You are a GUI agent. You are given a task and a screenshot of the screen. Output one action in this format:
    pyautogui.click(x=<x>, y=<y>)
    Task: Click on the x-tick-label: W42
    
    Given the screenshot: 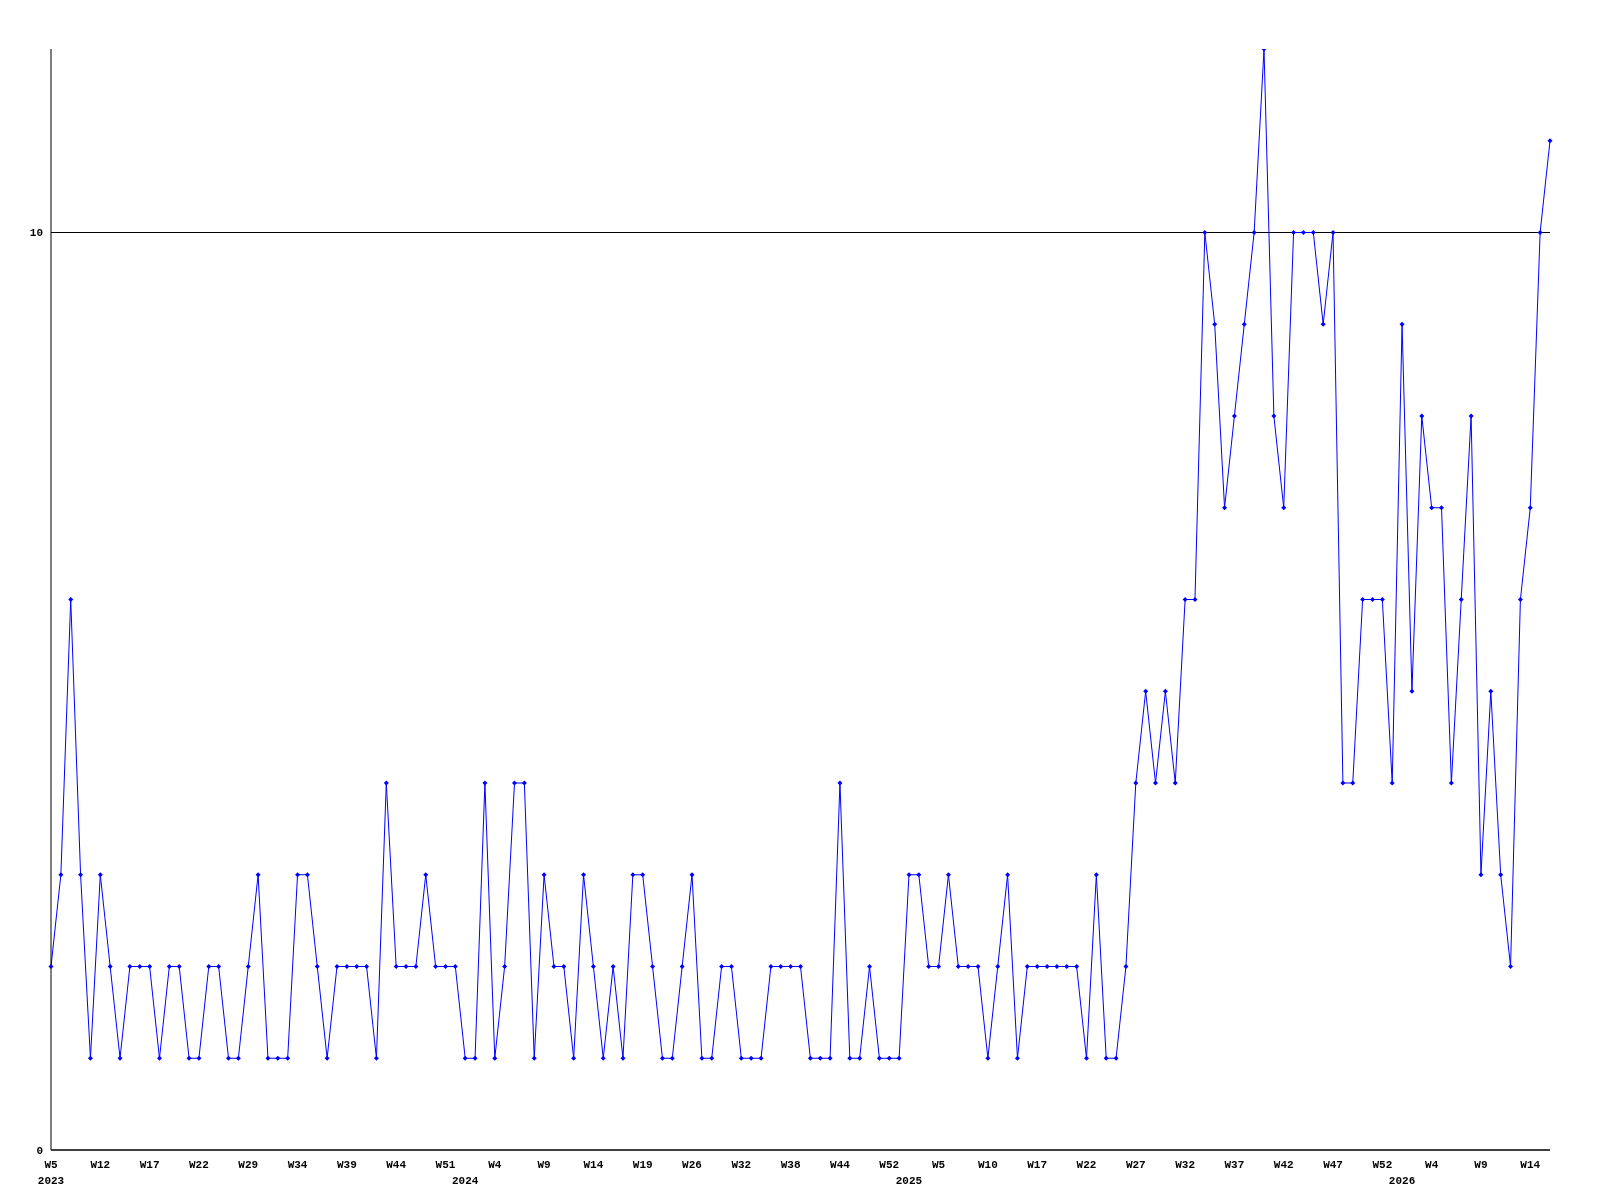 What is the action you would take?
    pyautogui.click(x=1283, y=1165)
    